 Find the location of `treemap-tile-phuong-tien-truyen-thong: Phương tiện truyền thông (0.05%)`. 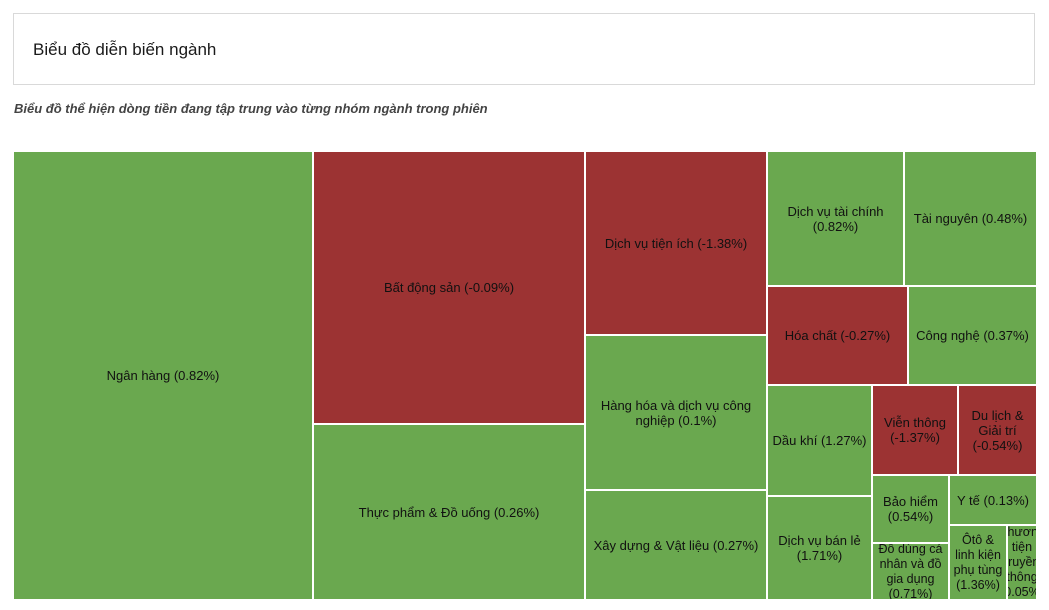

treemap-tile-phuong-tien-truyen-thong: Phương tiện truyền thông (0.05%) is located at coordinates (1022, 562).